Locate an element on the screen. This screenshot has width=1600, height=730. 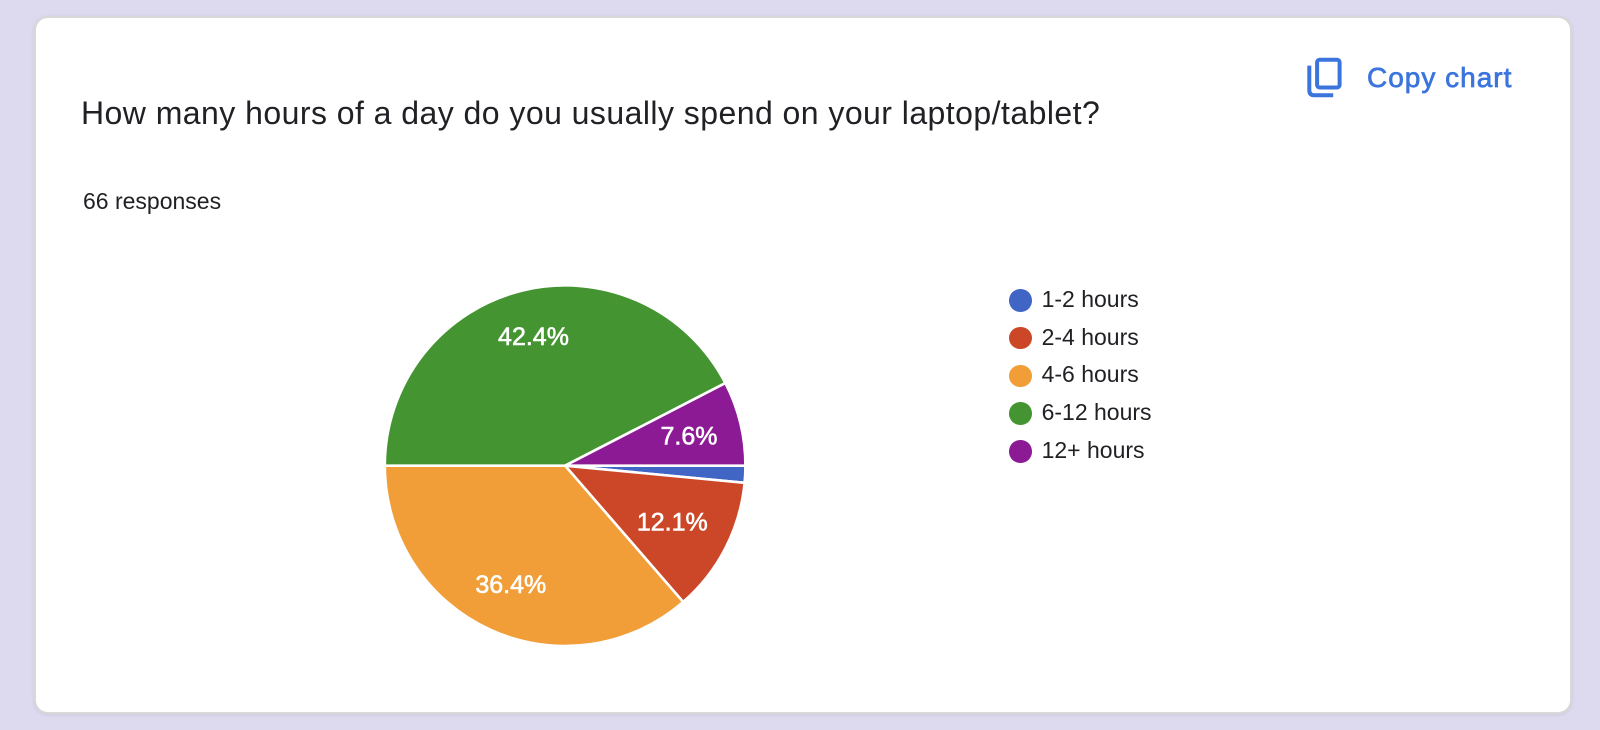
svg-text: 7.6% is located at coordinates (689, 437).